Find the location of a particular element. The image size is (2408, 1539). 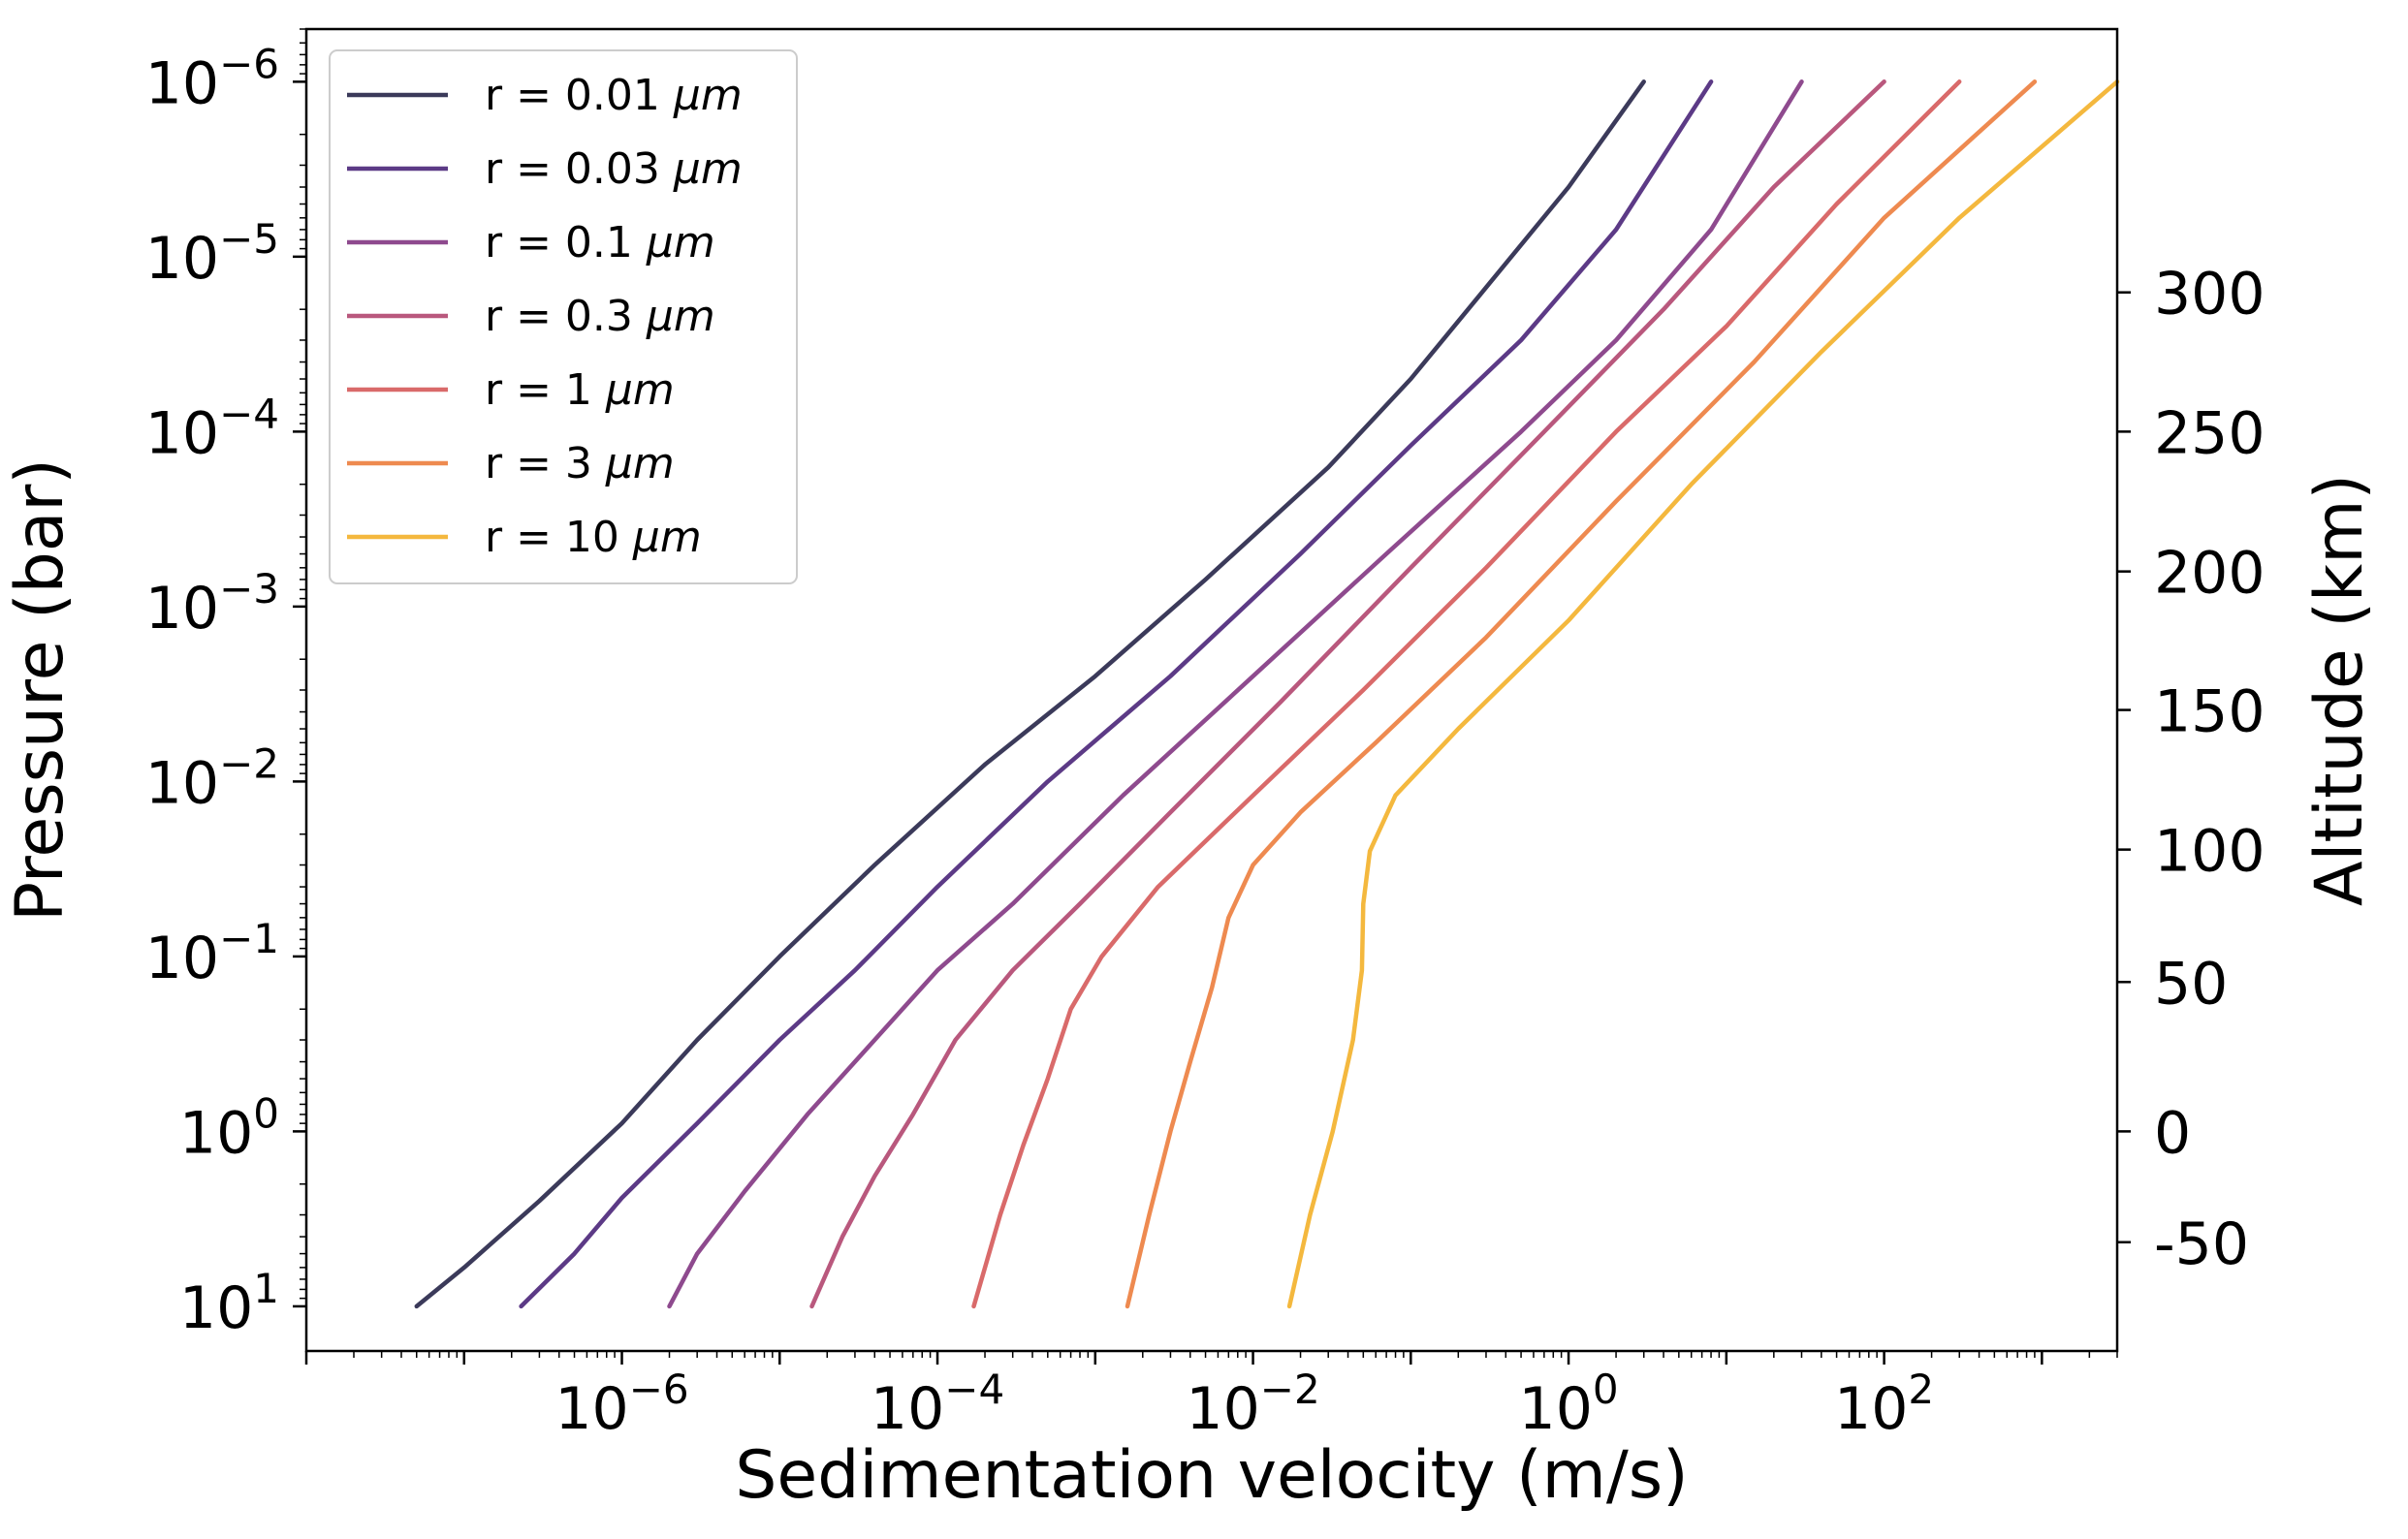

y-tick-label-4-base: 10 is located at coordinates (182, 783).